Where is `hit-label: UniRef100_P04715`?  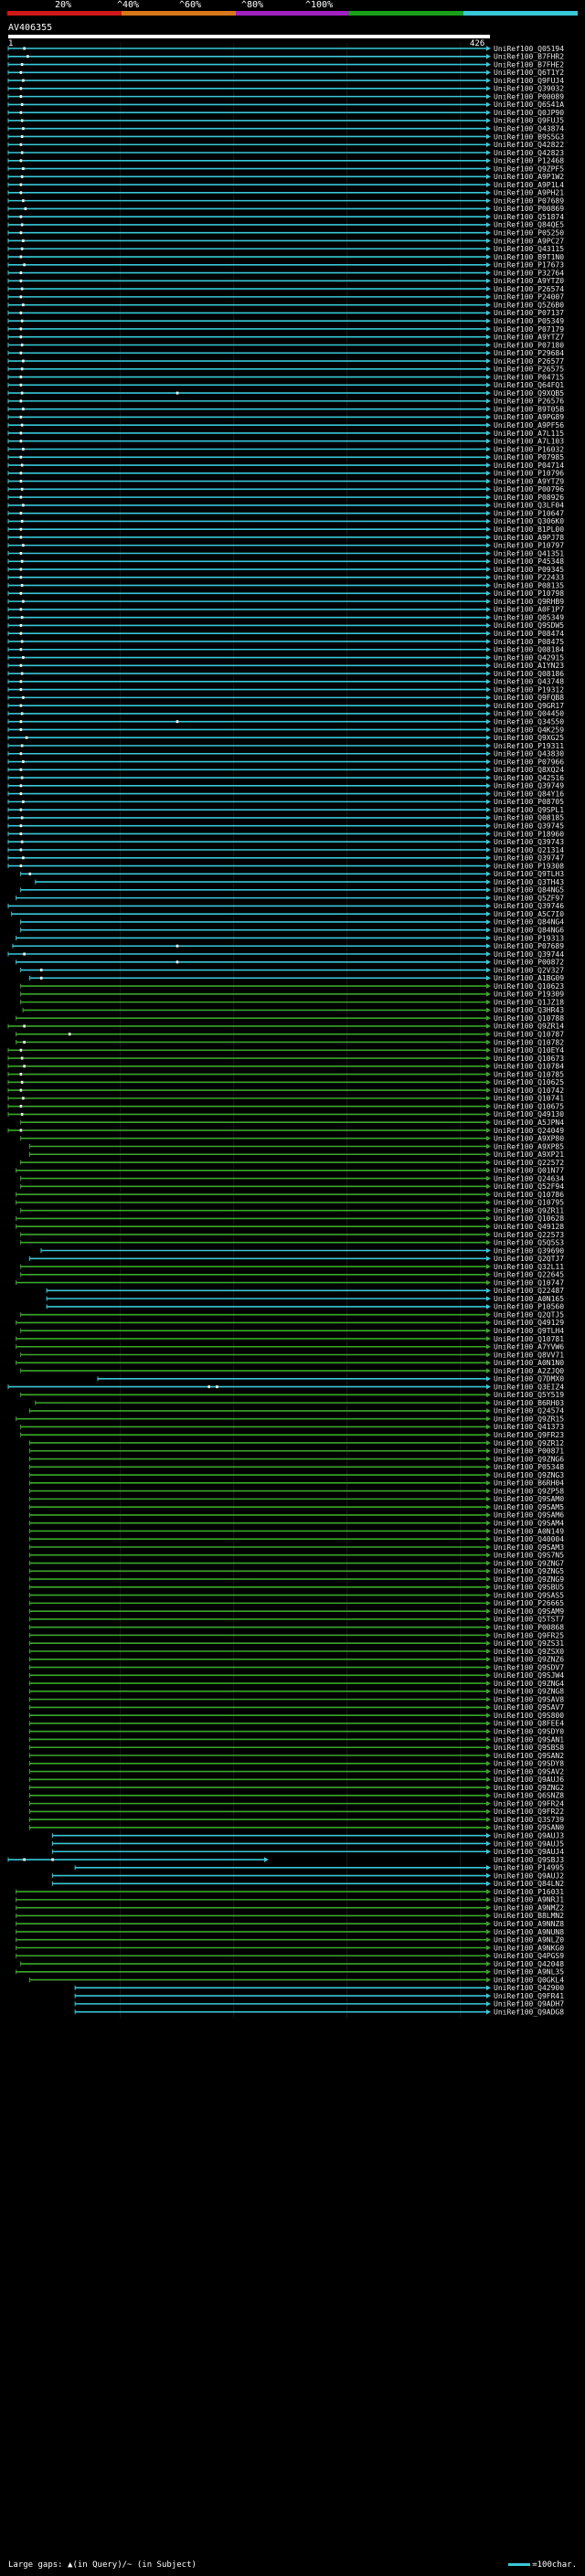
hit-label: UniRef100_P04715 is located at coordinates (529, 377).